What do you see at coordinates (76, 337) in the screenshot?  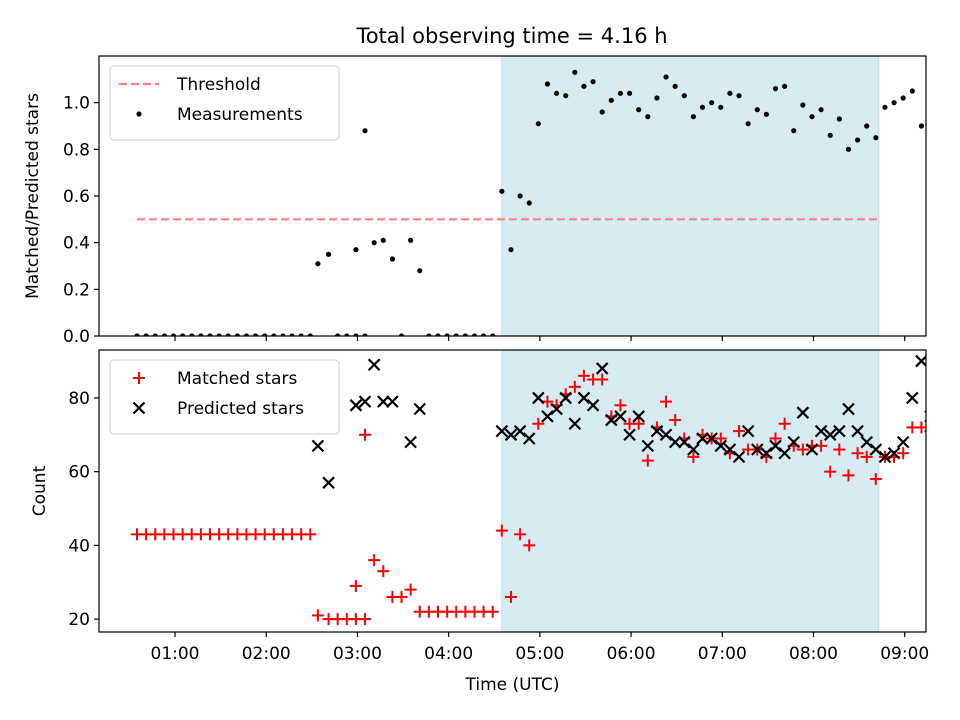 I see `top-ytick-label: 0.0` at bounding box center [76, 337].